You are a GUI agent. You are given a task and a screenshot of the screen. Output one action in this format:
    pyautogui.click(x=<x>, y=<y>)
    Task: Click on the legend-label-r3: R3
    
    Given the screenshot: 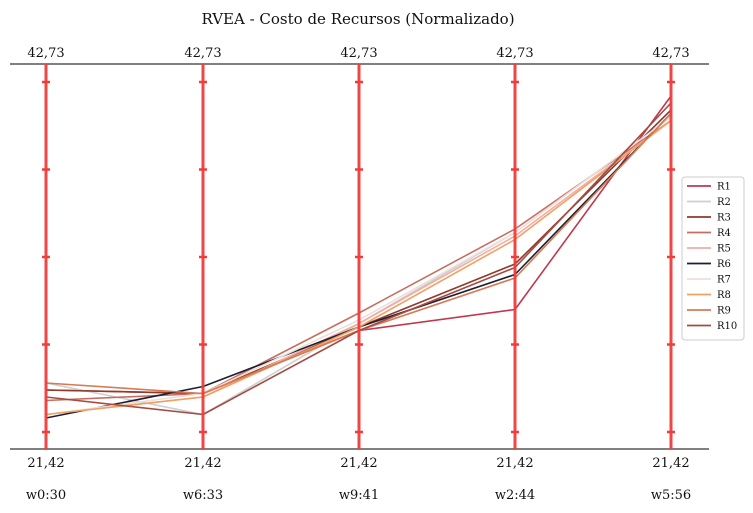 What is the action you would take?
    pyautogui.click(x=724, y=218)
    